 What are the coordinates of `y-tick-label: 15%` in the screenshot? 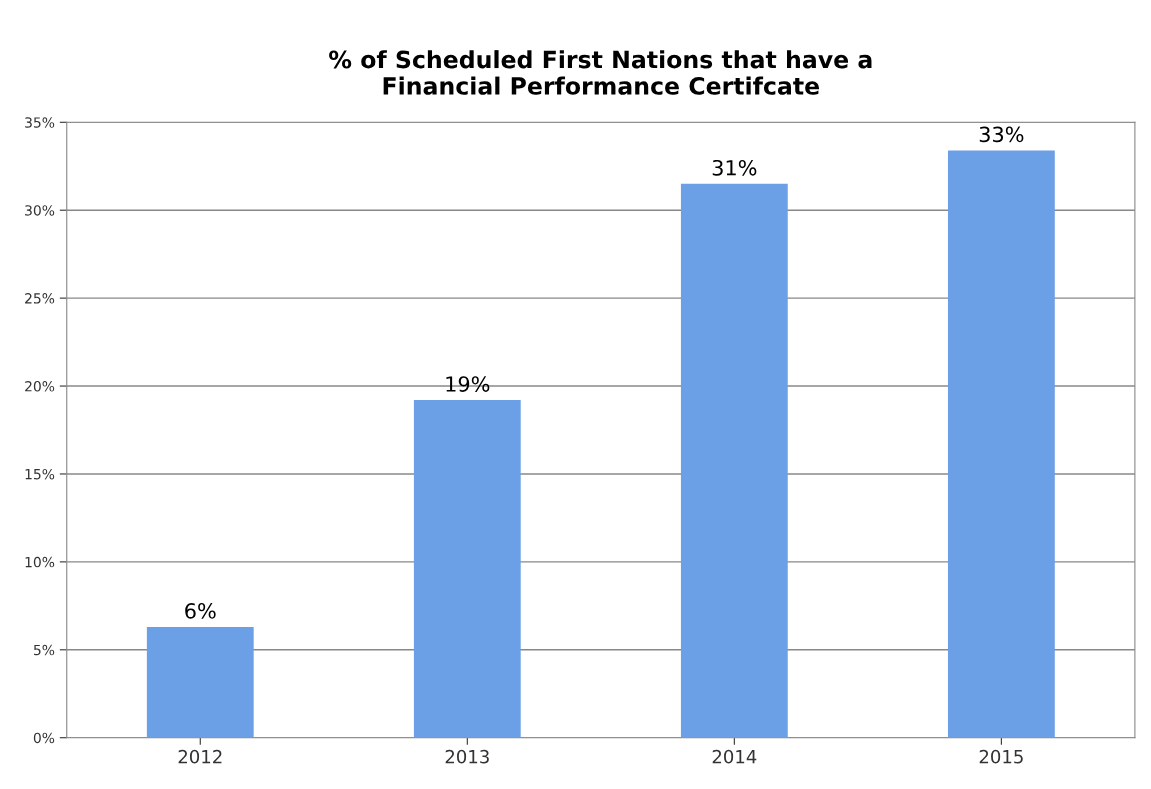 It's located at (40, 474).